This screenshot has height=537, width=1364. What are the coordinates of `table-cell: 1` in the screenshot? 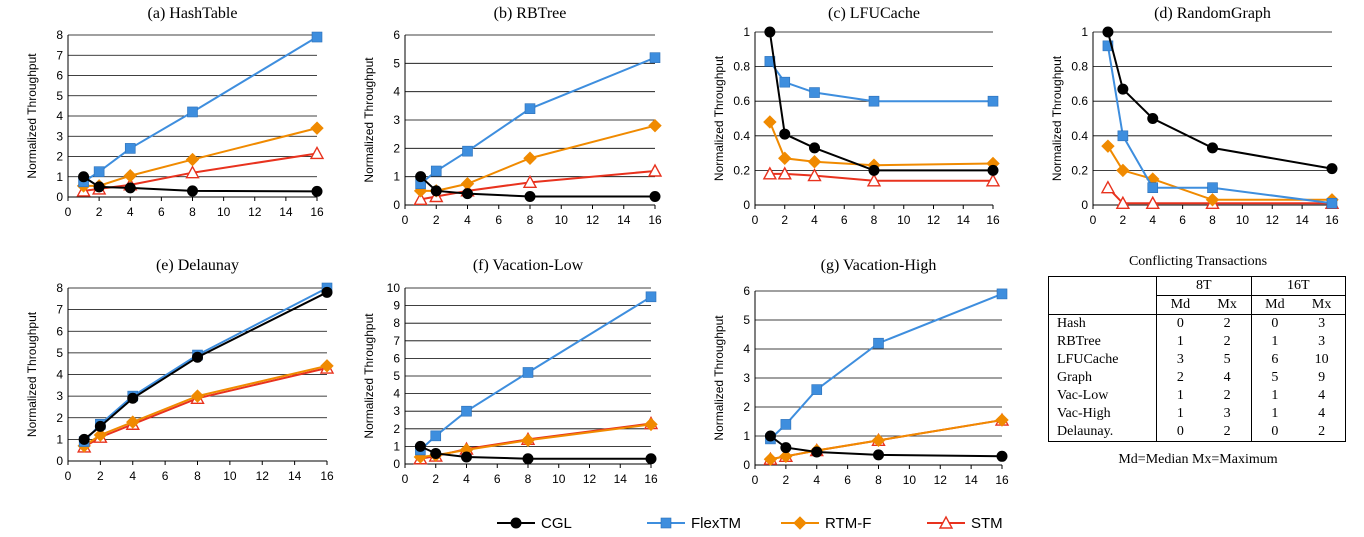 It's located at (1179, 414).